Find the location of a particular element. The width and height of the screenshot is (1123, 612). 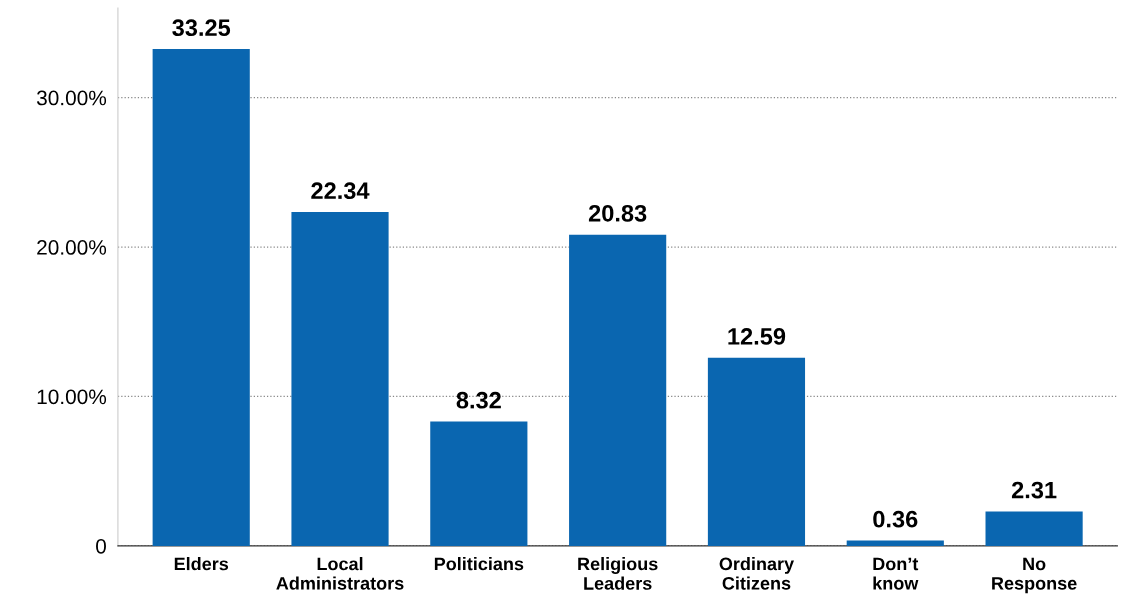

data-label: 8.32 is located at coordinates (478, 400).